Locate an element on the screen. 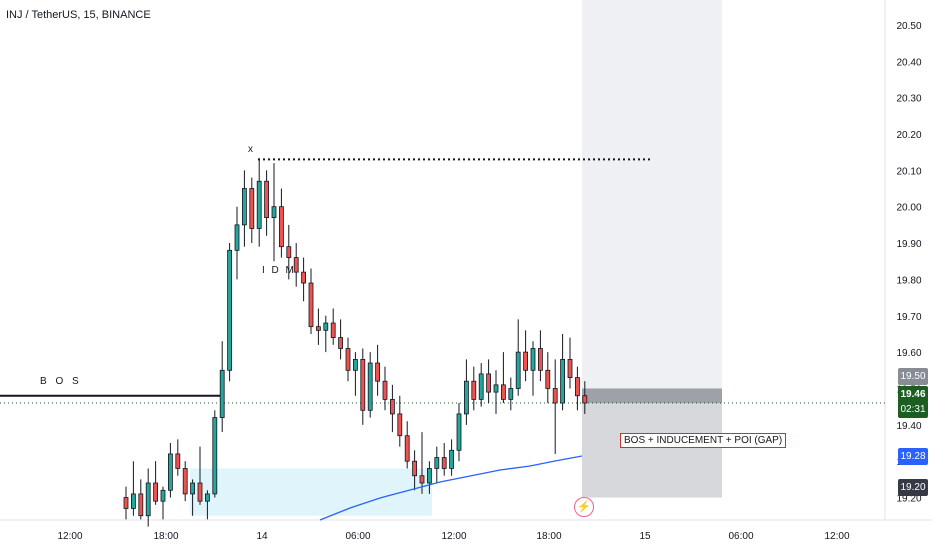 The image size is (932, 550). setup-annotation: BOS + INDUCEMENT + POI (GAP) is located at coordinates (703, 440).